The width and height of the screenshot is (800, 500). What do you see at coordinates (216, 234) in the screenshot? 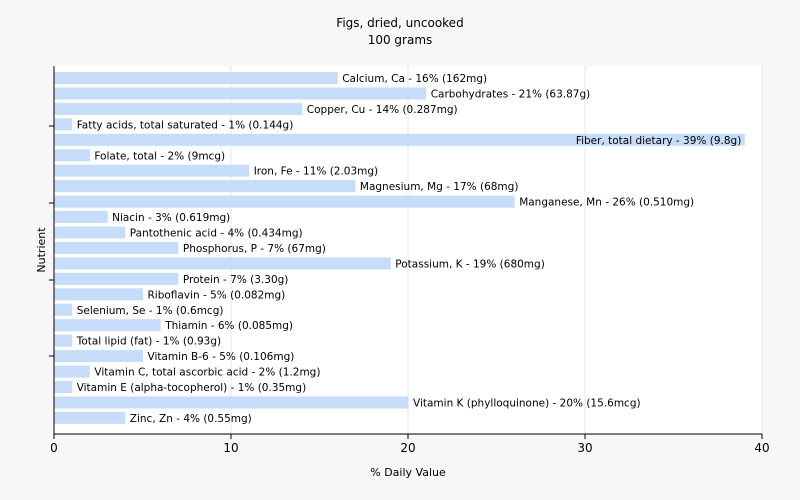
I see `bar-label: Pantothenic acid - 4% (0.434mg)` at bounding box center [216, 234].